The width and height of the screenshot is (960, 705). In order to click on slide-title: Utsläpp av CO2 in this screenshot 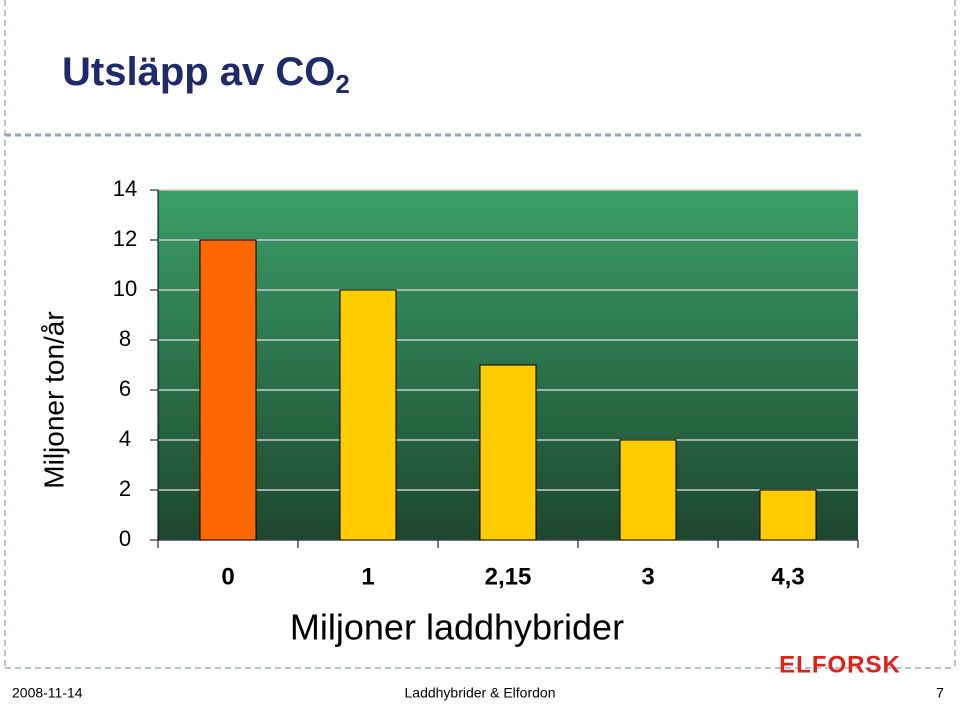, I will do `click(206, 74)`.